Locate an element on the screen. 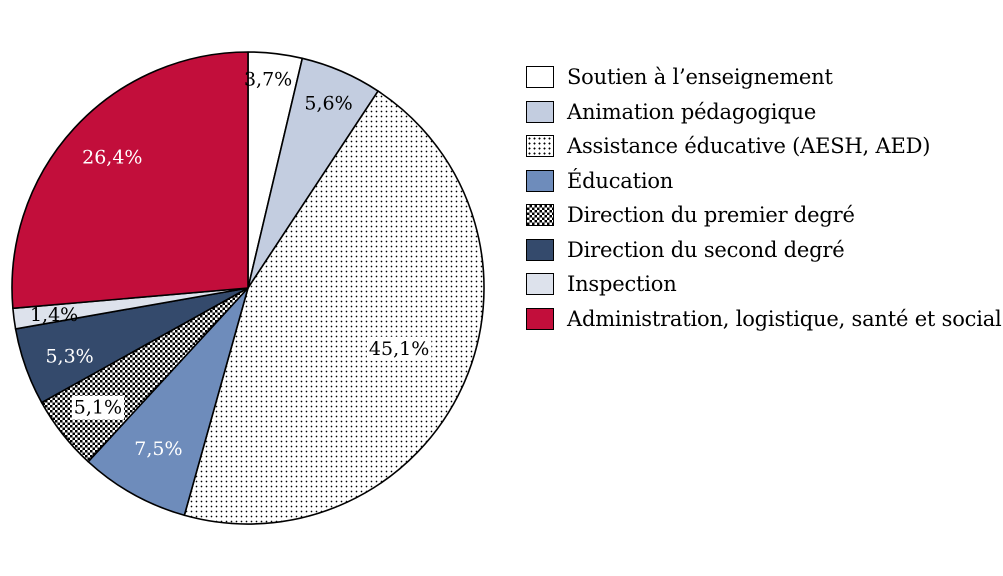  legend-item: Animation pédagogique is located at coordinates (764, 112).